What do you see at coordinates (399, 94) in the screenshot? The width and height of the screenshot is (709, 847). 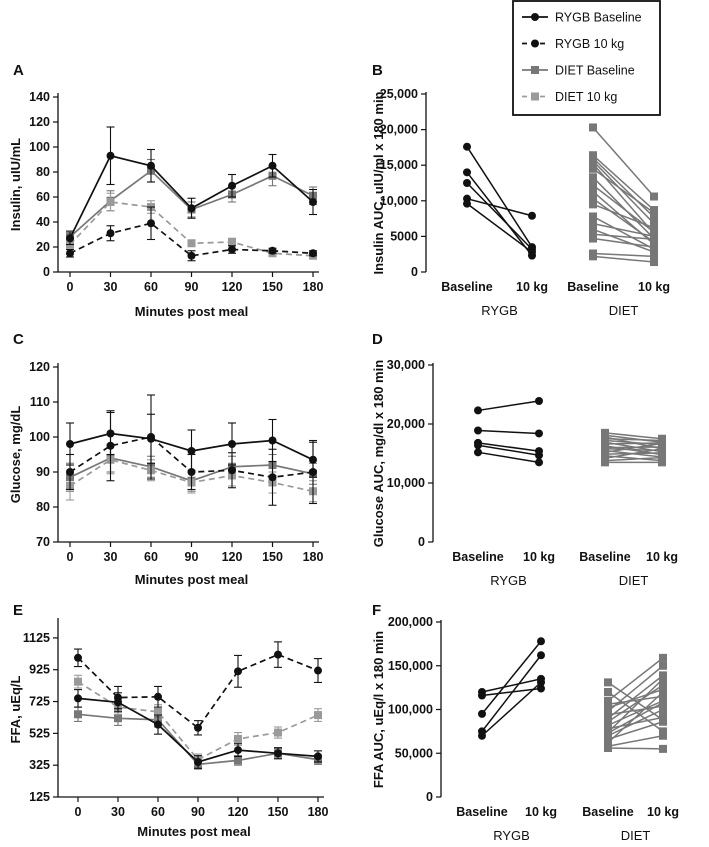 I see `y-tick-label: 25,000` at bounding box center [399, 94].